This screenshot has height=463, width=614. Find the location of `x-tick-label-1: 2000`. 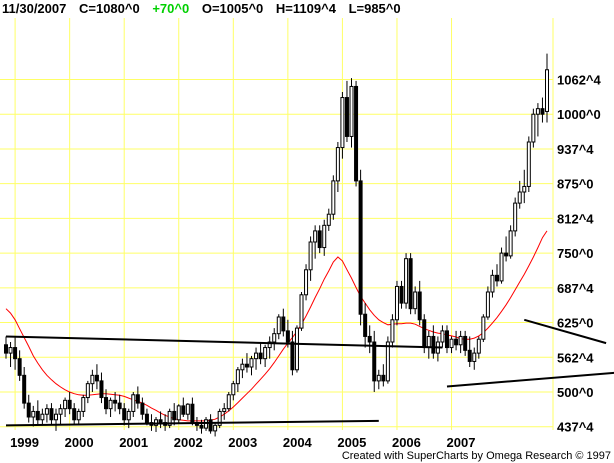

x-tick-label-1: 2000 is located at coordinates (79, 442).